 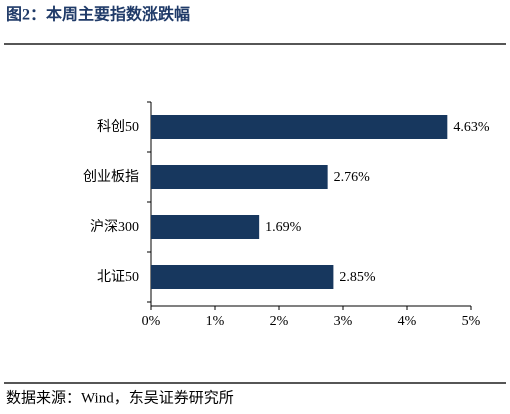 What do you see at coordinates (151, 321) in the screenshot?
I see `x-tick-label: 0%` at bounding box center [151, 321].